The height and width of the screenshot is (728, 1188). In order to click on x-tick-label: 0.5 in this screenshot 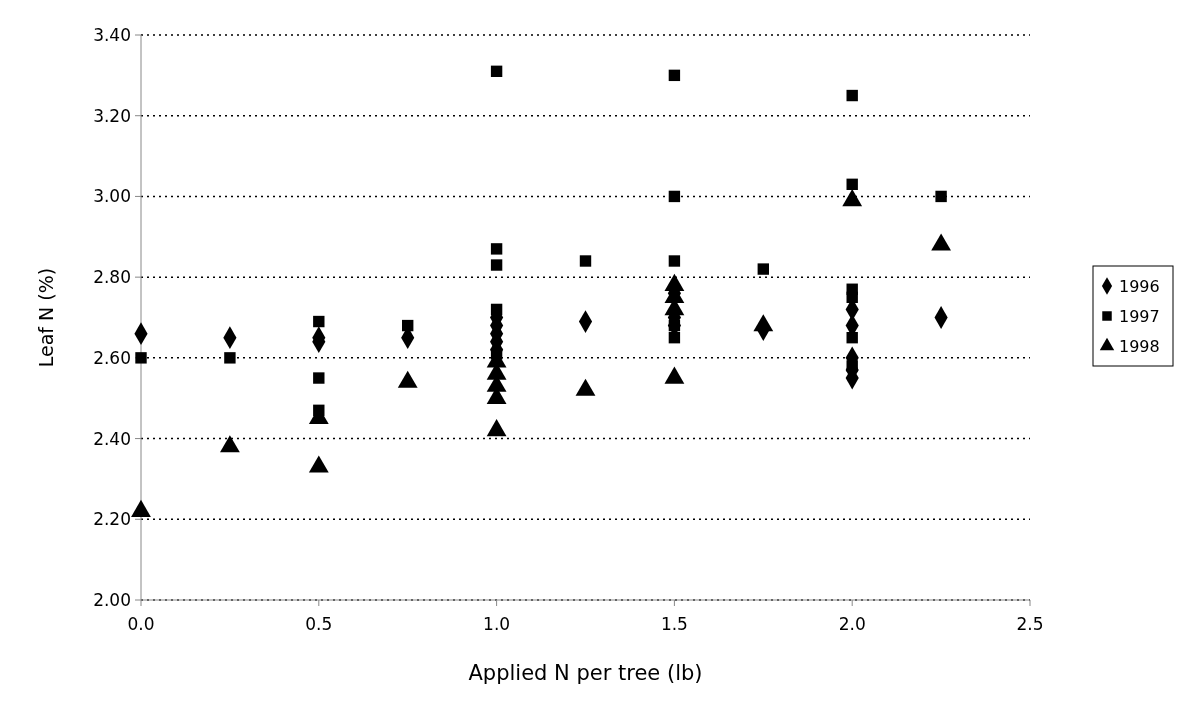, I will do `click(319, 624)`.